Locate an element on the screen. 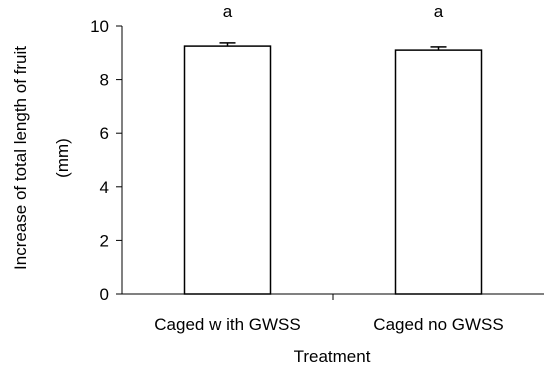 Image resolution: width=544 pixels, height=372 pixels. y-tick-label: 4 is located at coordinates (104, 187).